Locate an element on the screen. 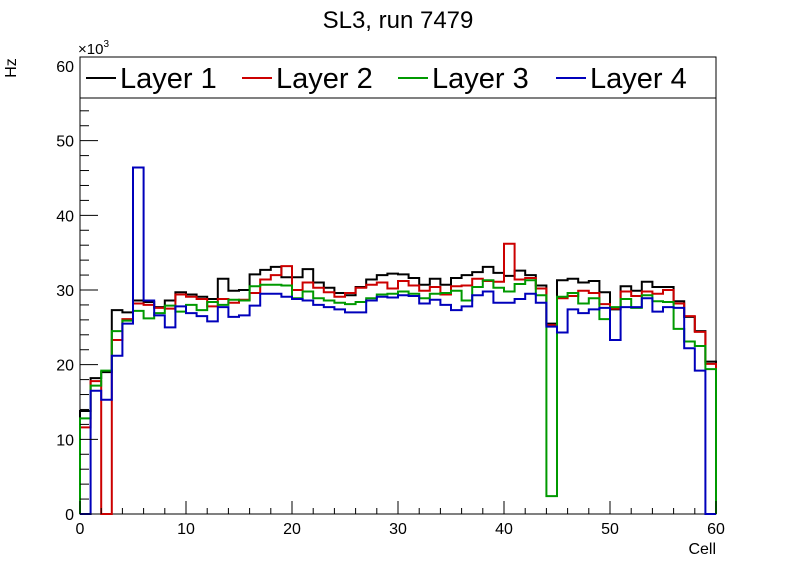  legend-label-layer-2: Layer 2 is located at coordinates (324, 79).